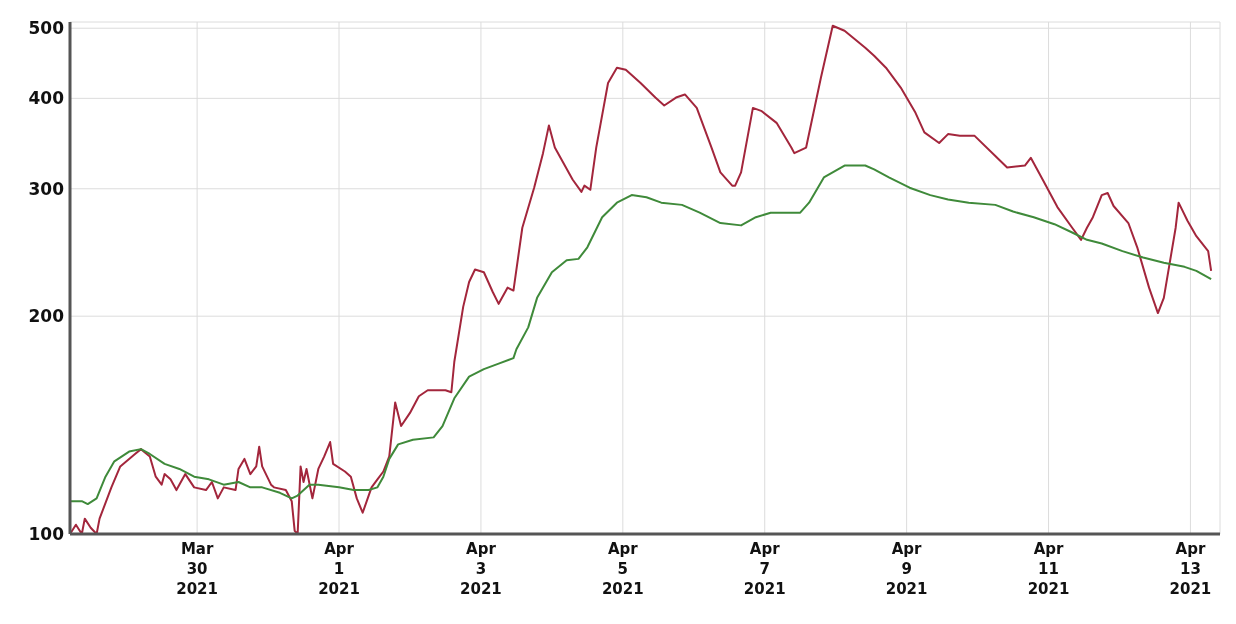 The height and width of the screenshot is (624, 1236). I want to click on x-tick-label: Apr 3 2021, so click(481, 569).